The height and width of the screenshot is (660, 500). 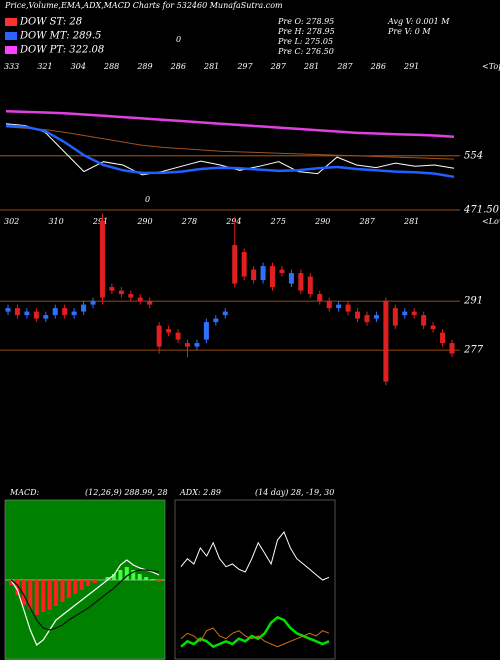 I want to click on side-label: <Tops, so click(x=491, y=66).